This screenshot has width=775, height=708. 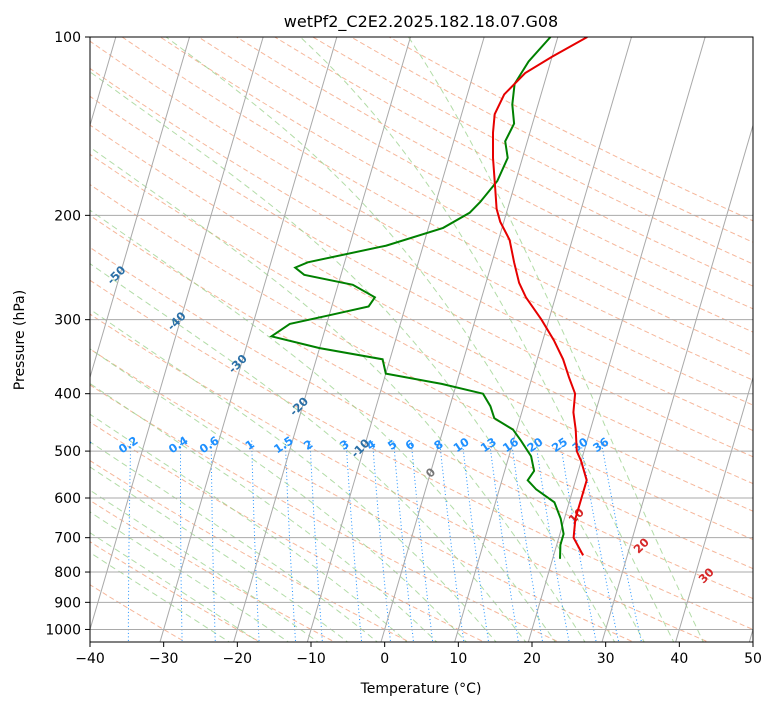 I want to click on x-tick-label: −30, so click(x=164, y=659).